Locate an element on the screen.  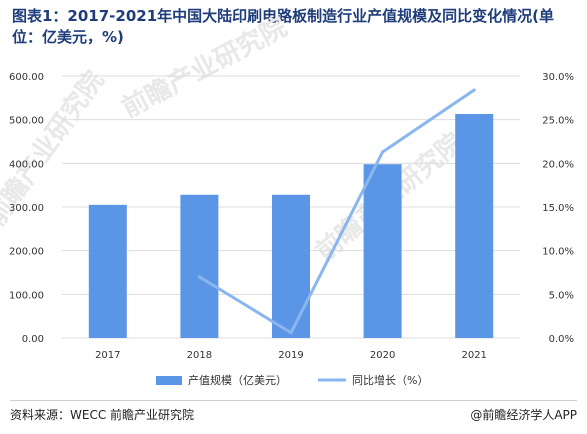
x-tick-label: 2019 is located at coordinates (290, 355).